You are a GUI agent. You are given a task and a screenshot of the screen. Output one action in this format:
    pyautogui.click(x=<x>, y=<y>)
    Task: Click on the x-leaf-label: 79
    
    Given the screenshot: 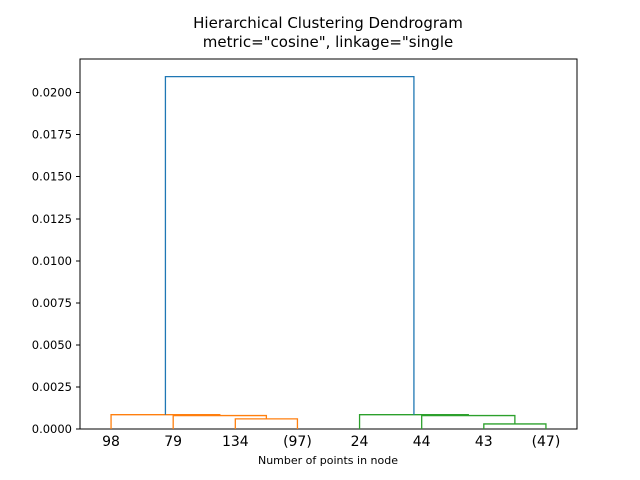 What is the action you would take?
    pyautogui.click(x=173, y=442)
    